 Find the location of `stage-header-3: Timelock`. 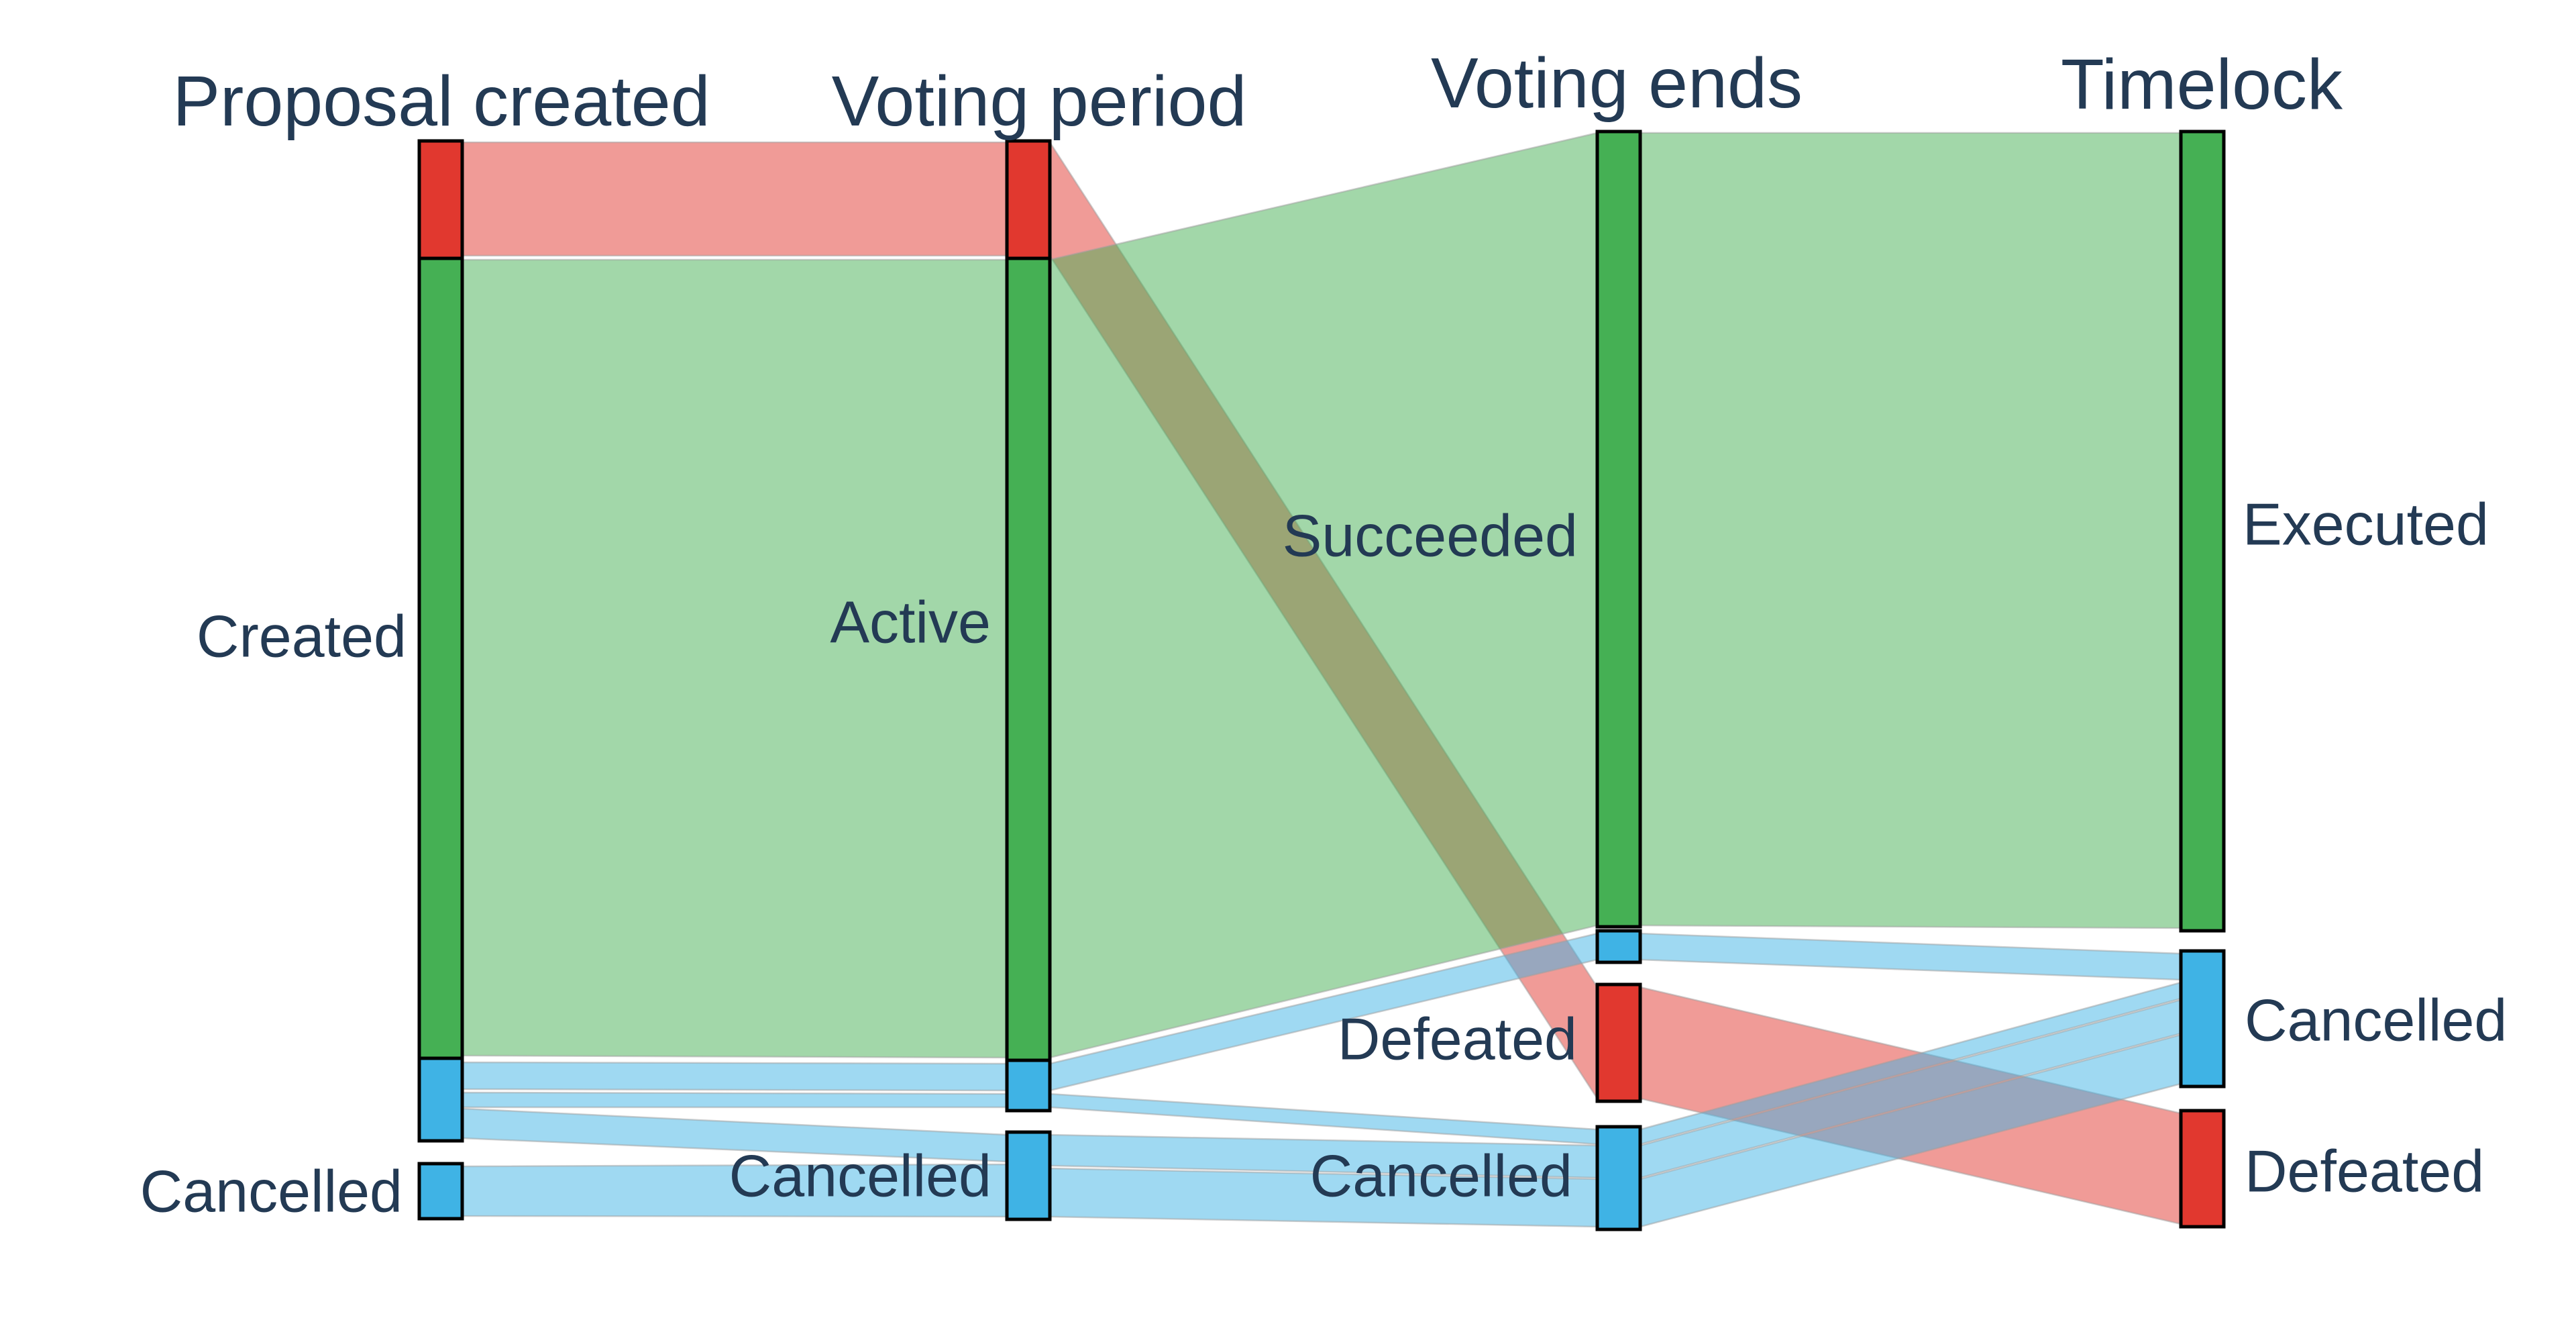

stage-header-3: Timelock is located at coordinates (2202, 84).